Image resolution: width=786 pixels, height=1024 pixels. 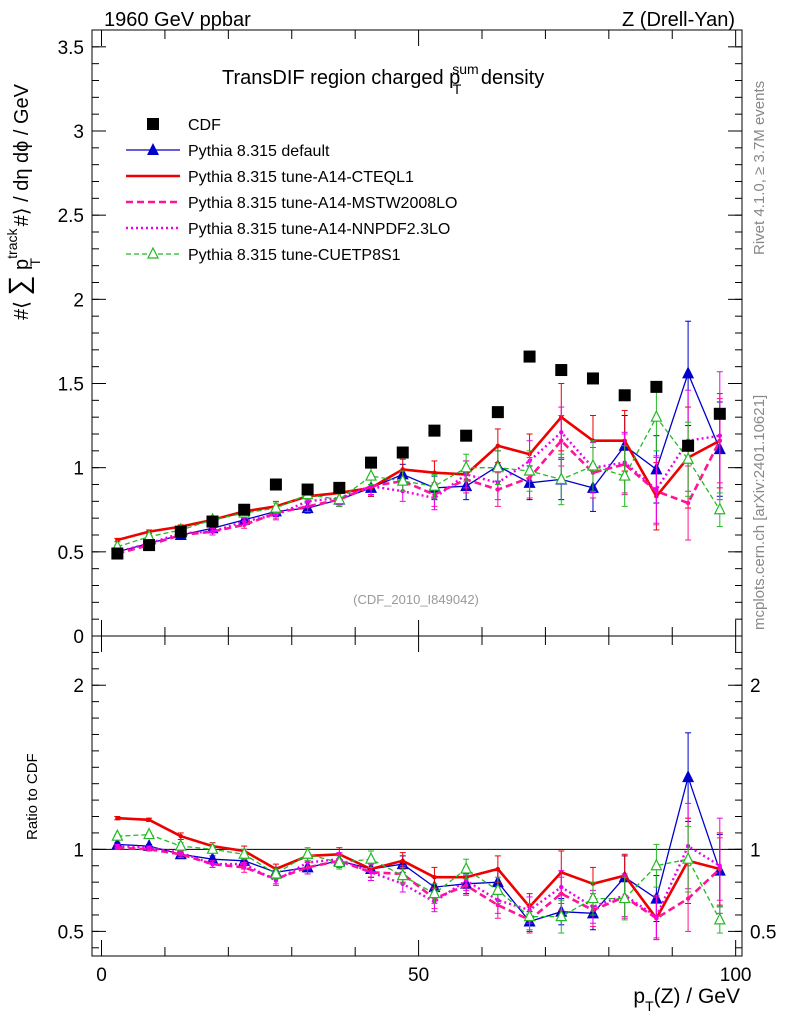 I want to click on legend-entry-cteql1: Pythia 8.315 tune-A14-CTEQL1, so click(x=270, y=177).